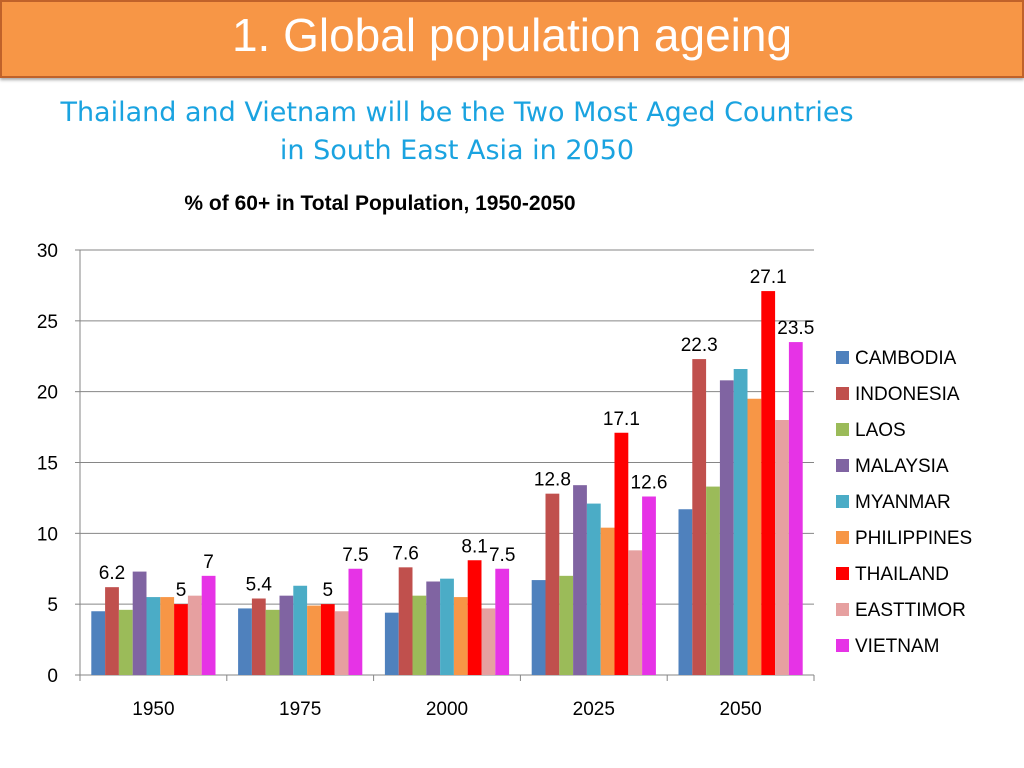 The width and height of the screenshot is (1024, 768). What do you see at coordinates (314, 640) in the screenshot?
I see `bar-philippines-1975` at bounding box center [314, 640].